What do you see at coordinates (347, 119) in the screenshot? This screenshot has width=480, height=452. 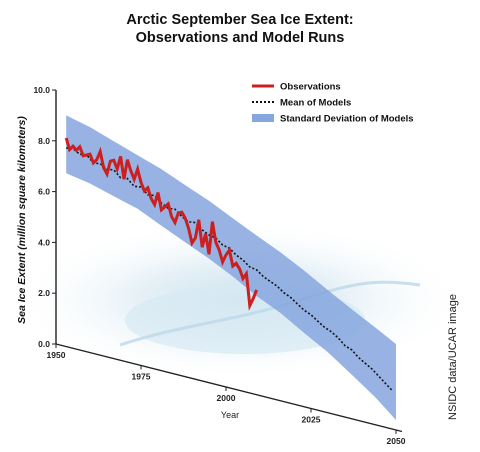 I see `legend-label-std-band: Standard Deviation of Models` at bounding box center [347, 119].